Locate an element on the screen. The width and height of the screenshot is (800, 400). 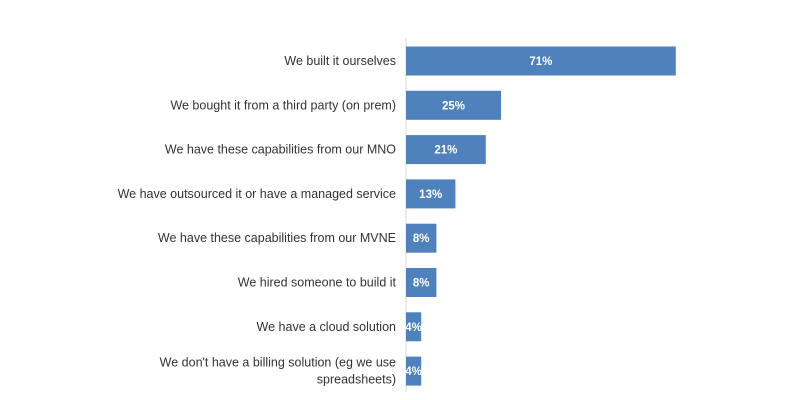
category-label-7-line-1: spreadsheets) is located at coordinates (356, 380).